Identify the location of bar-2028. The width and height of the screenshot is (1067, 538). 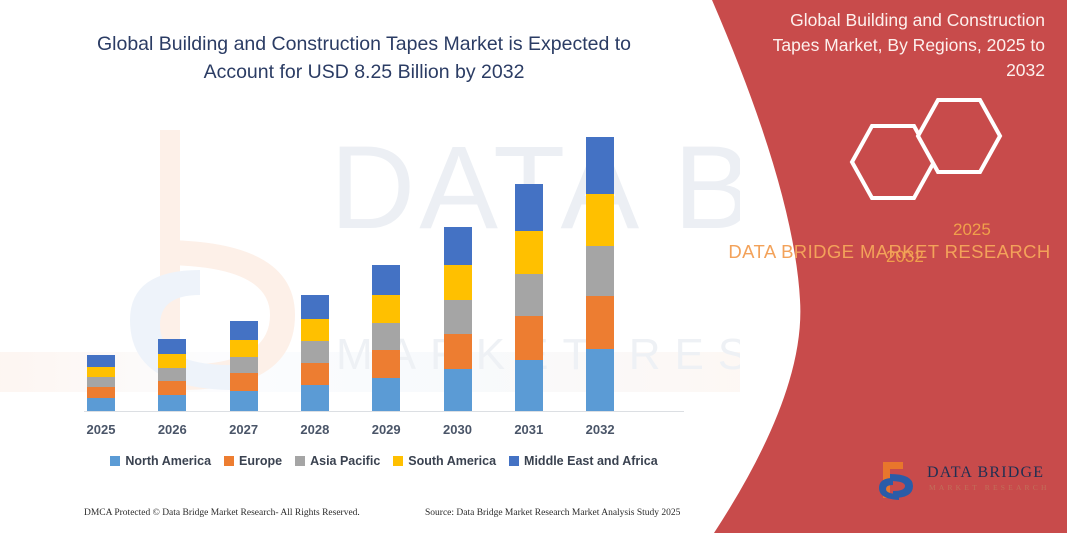
(314, 353).